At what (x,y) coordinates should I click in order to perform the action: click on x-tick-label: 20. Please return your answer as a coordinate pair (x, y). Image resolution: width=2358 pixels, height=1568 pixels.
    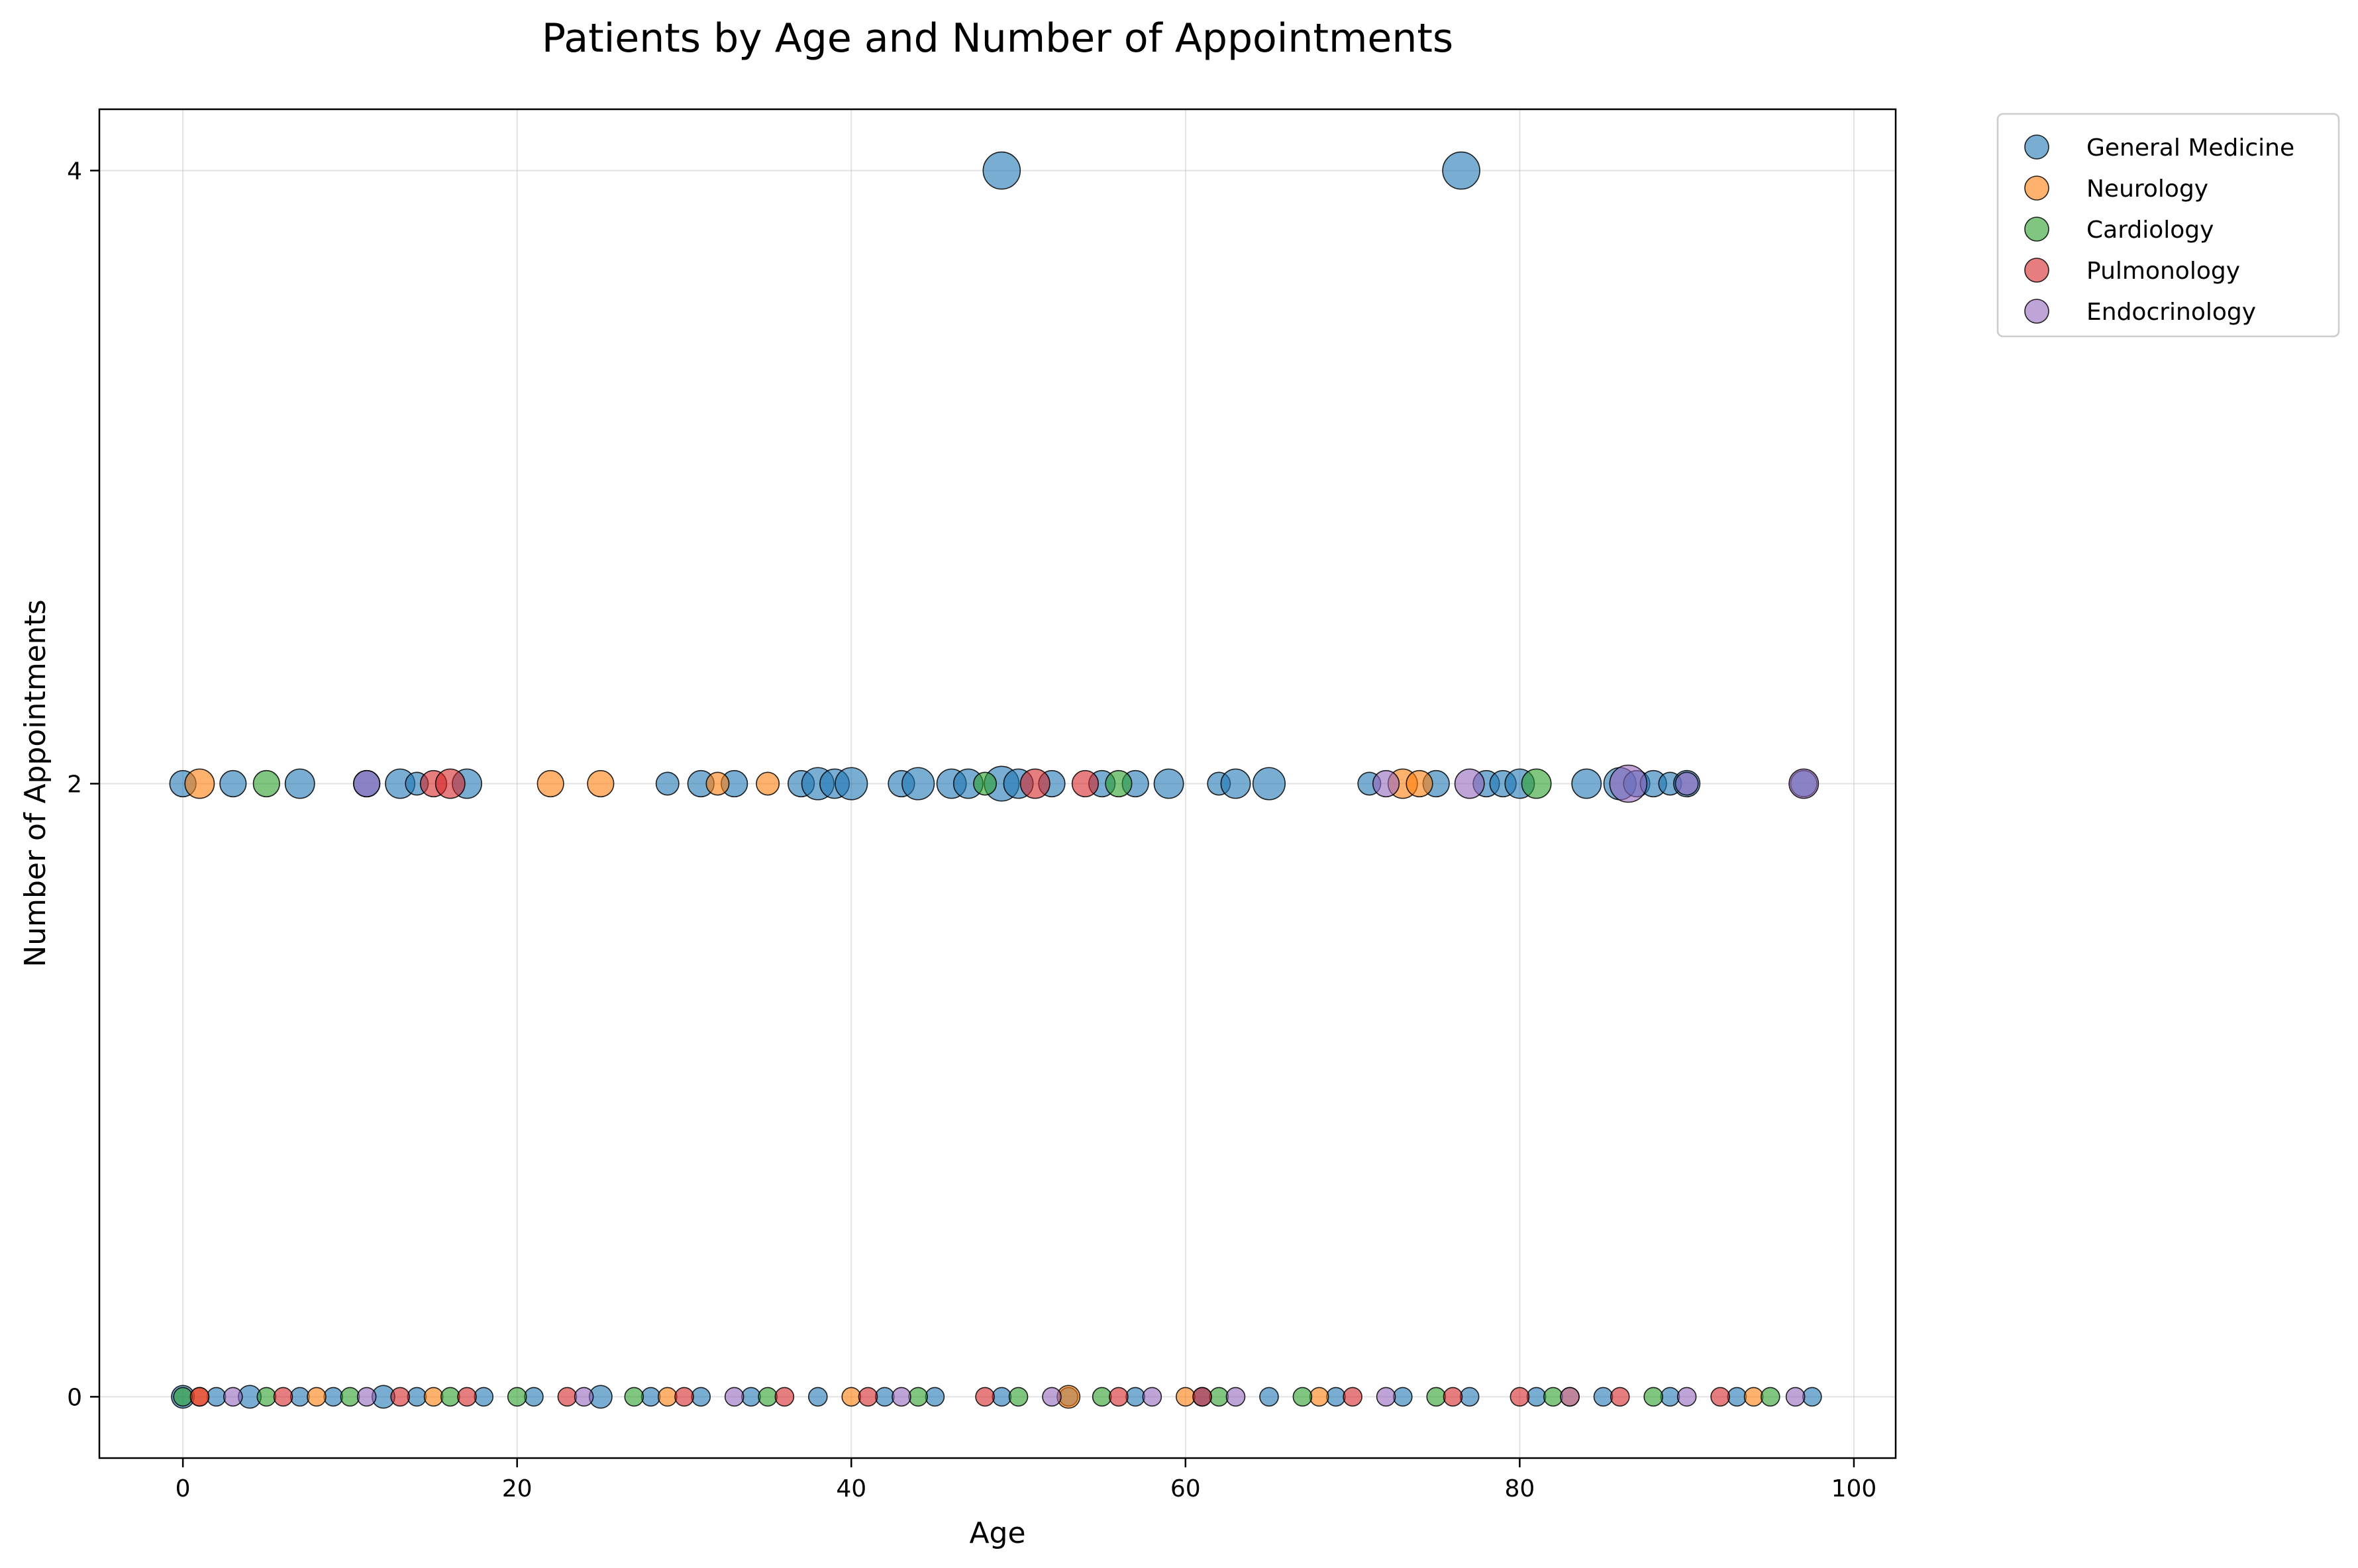
    Looking at the image, I should click on (517, 1488).